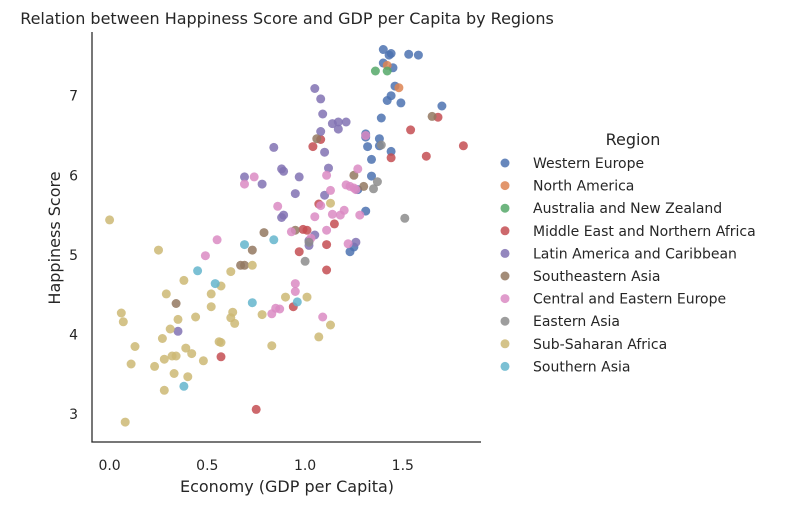 This screenshot has height=506, width=790. Describe the element at coordinates (627, 209) in the screenshot. I see `legend-label: Australia and New Zealand` at that location.